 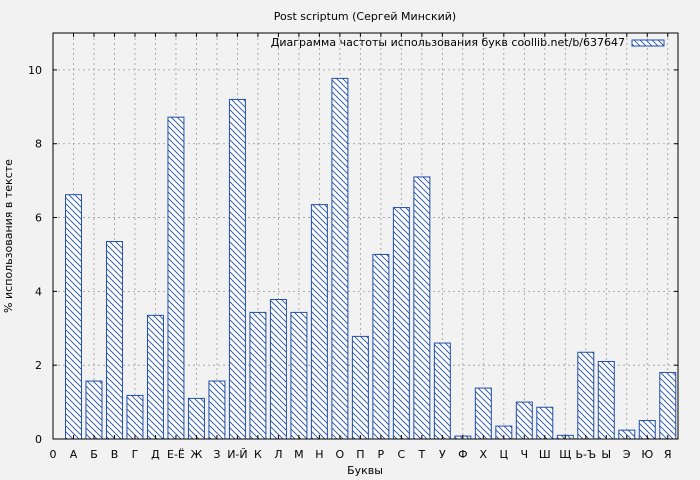 What do you see at coordinates (647, 454) in the screenshot?
I see `x-tick-label: Ю` at bounding box center [647, 454].